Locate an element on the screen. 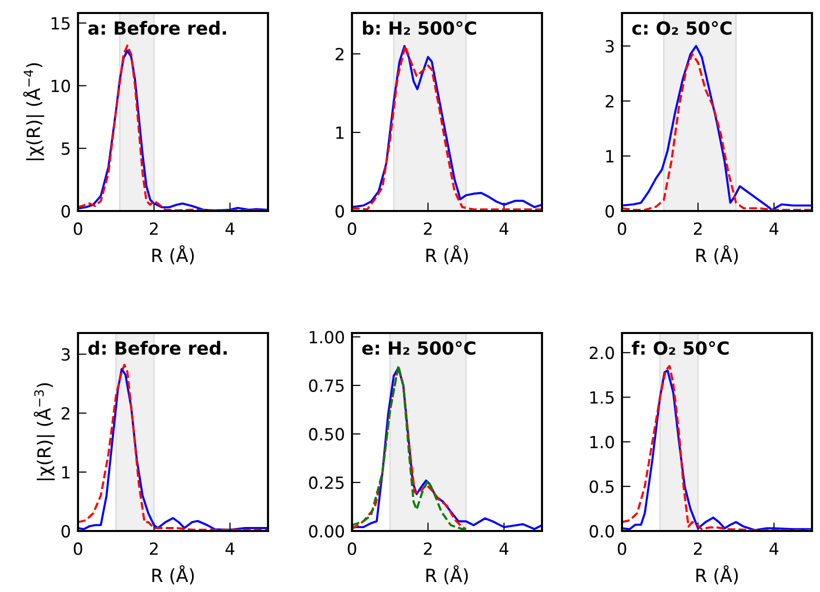 Image resolution: width=820 pixels, height=592 pixels. y-tick-label: 1.5 is located at coordinates (602, 397).